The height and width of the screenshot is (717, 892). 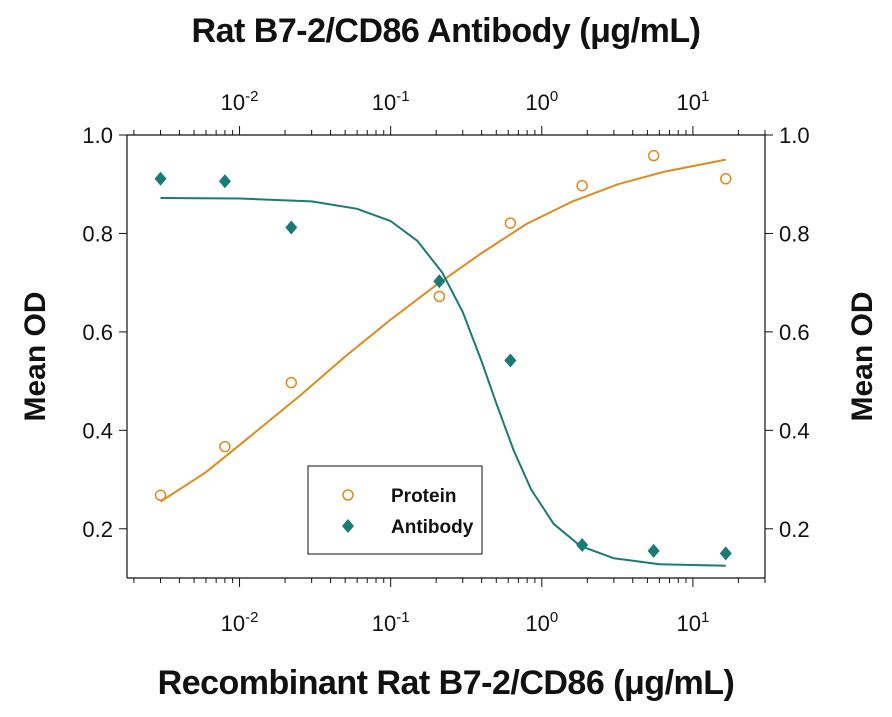 I want to click on x-tick-label-top: 10⁻², so click(x=240, y=101).